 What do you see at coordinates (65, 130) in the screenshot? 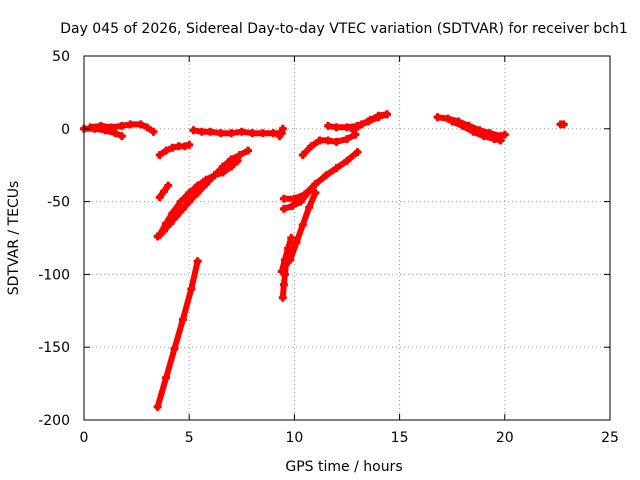
I see `y-tick-label: 0` at bounding box center [65, 130].